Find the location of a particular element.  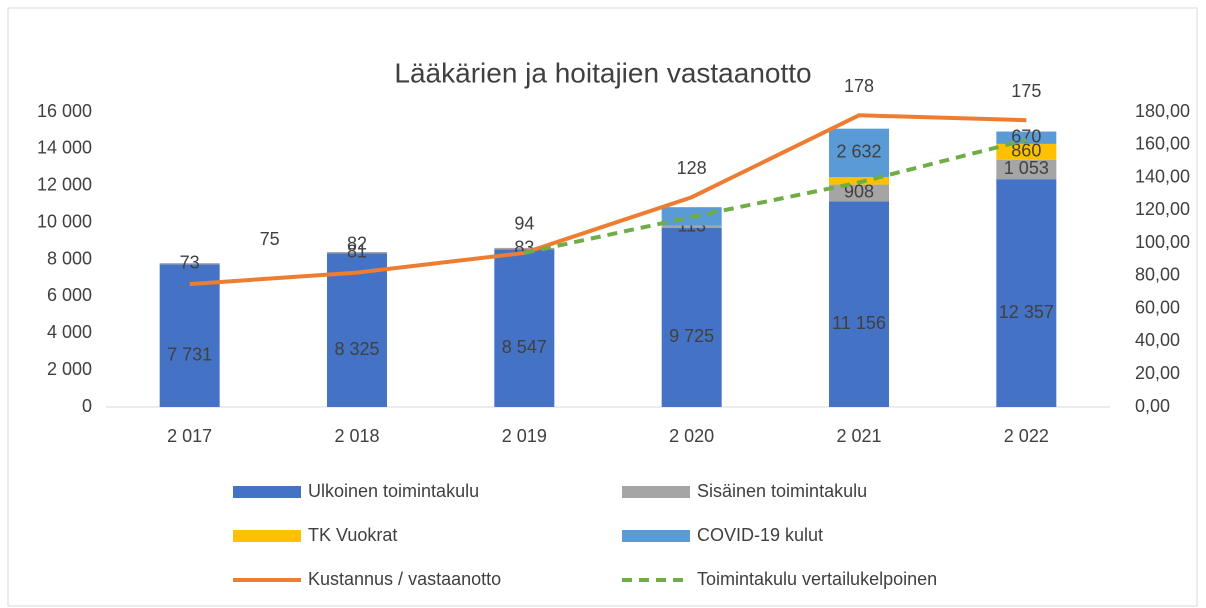

data-label: 1 053 is located at coordinates (1026, 168).